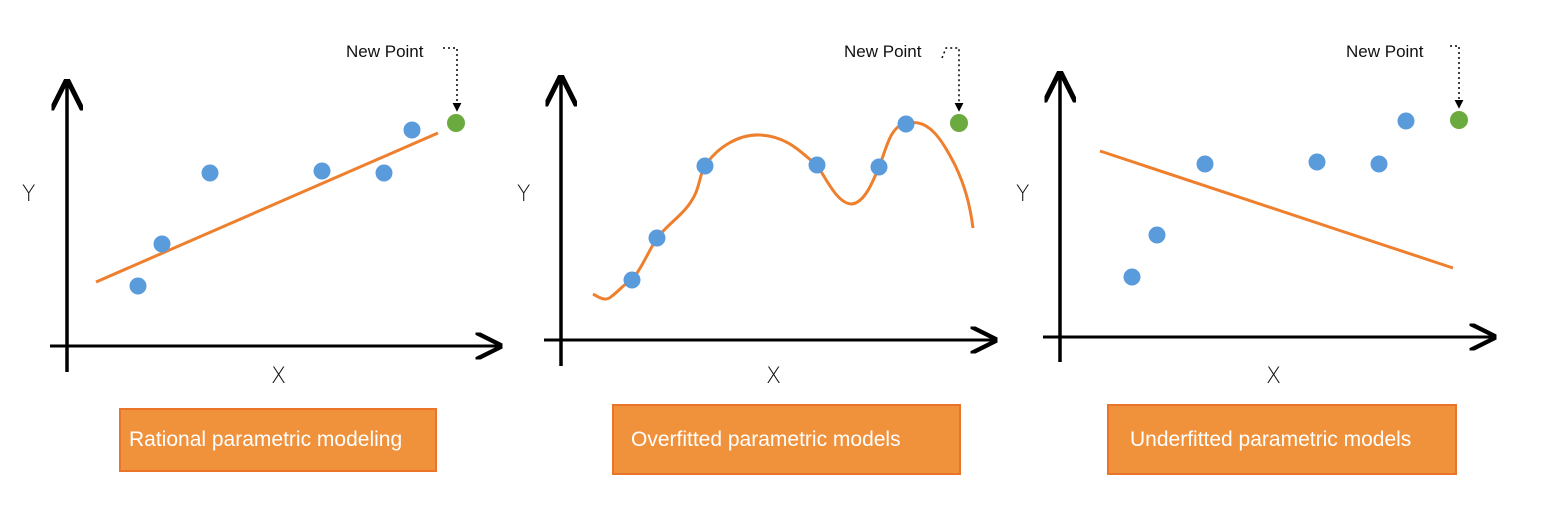 This screenshot has height=511, width=1543. I want to click on fit-curve, so click(783, 210).